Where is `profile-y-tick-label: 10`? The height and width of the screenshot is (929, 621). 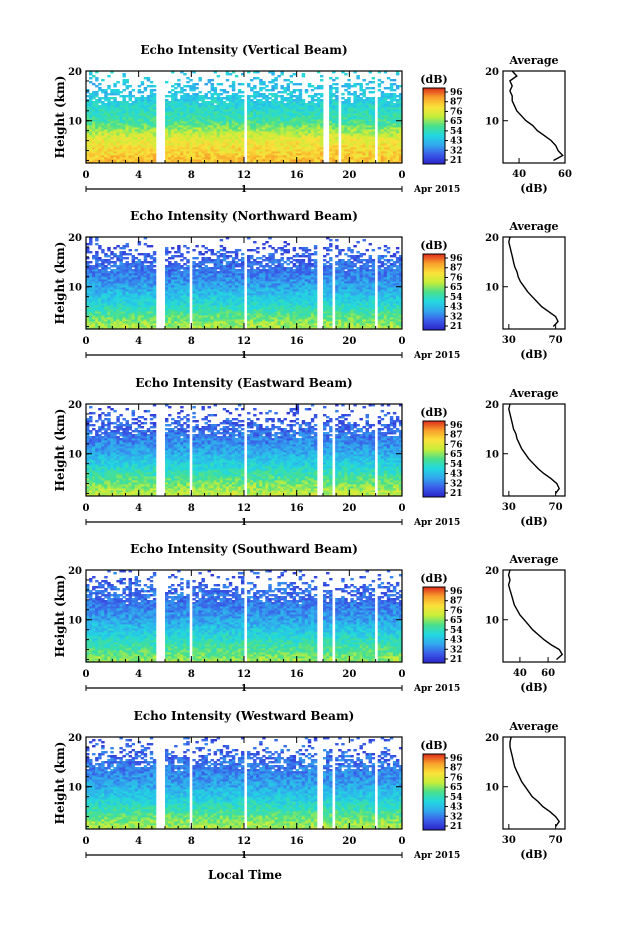 profile-y-tick-label: 10 is located at coordinates (492, 122).